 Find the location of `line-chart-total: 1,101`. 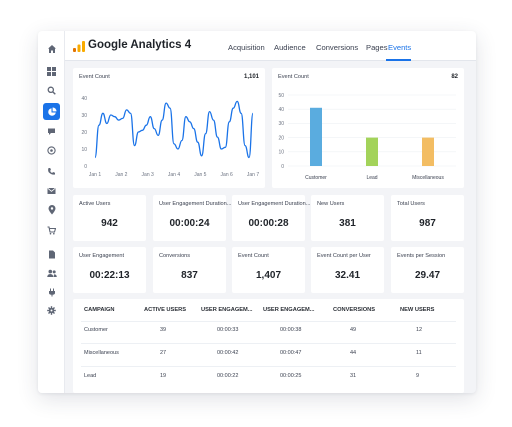

line-chart-total: 1,101 is located at coordinates (251, 77).